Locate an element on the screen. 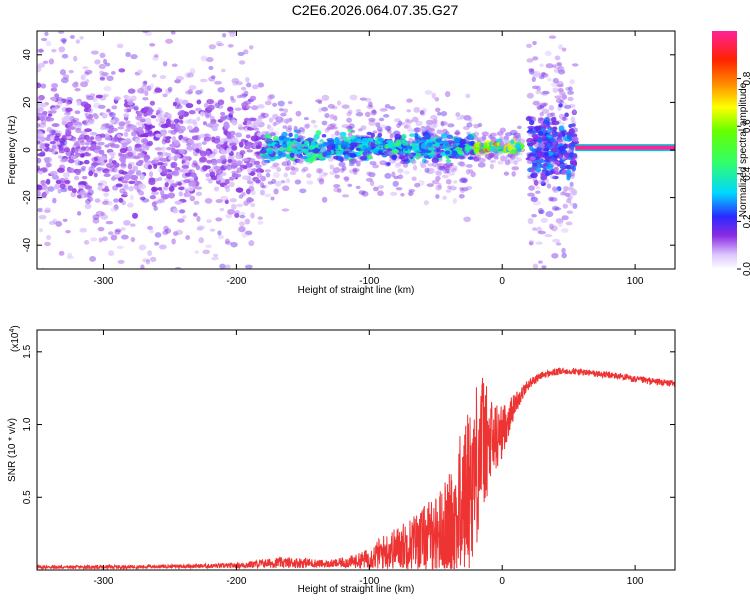  snr-exponent-power: 4 is located at coordinates (12, 331).